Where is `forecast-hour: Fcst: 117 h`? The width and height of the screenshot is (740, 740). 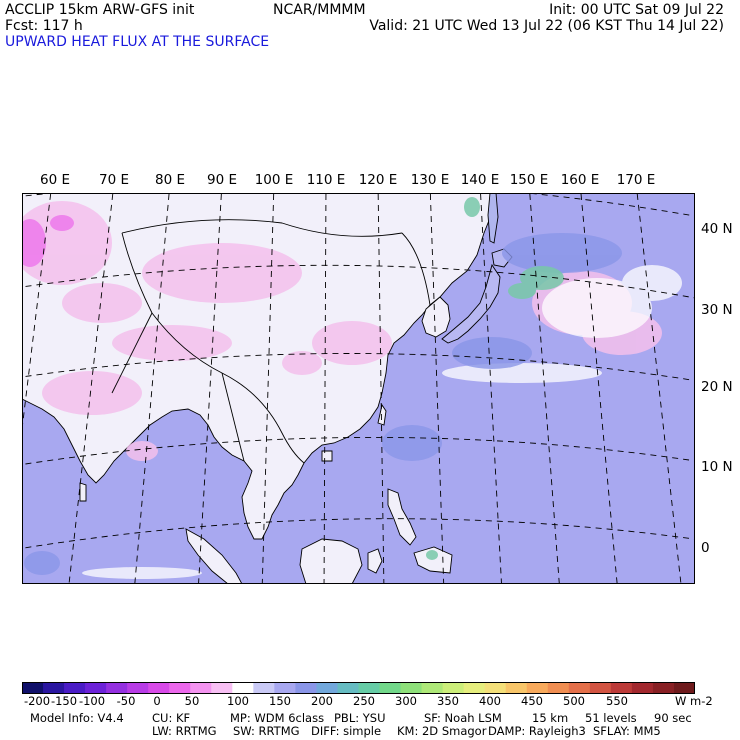 forecast-hour: Fcst: 117 h is located at coordinates (44, 26).